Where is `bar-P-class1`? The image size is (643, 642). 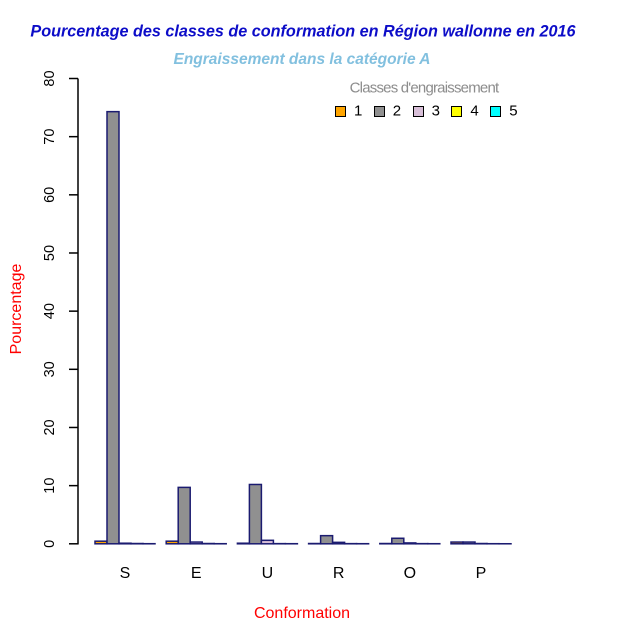 bar-P-class1 is located at coordinates (457, 543).